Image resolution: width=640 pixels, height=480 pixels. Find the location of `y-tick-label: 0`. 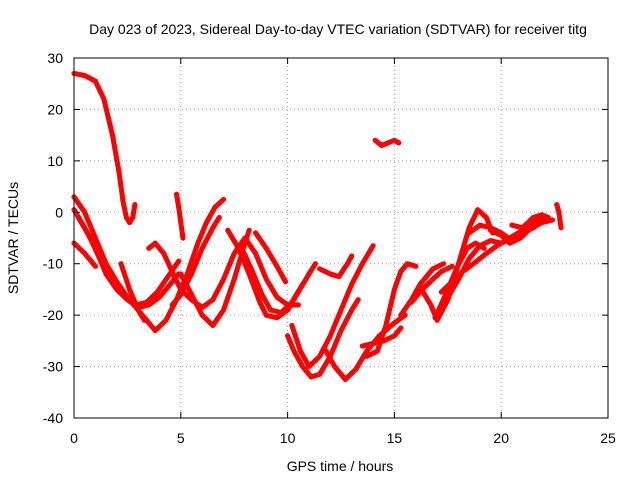

y-tick-label: 0 is located at coordinates (59, 212).